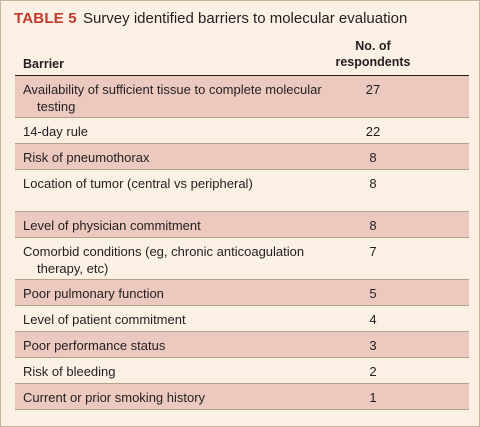  What do you see at coordinates (93, 293) in the screenshot?
I see `barrier-cell: Poor pulmonary function` at bounding box center [93, 293].